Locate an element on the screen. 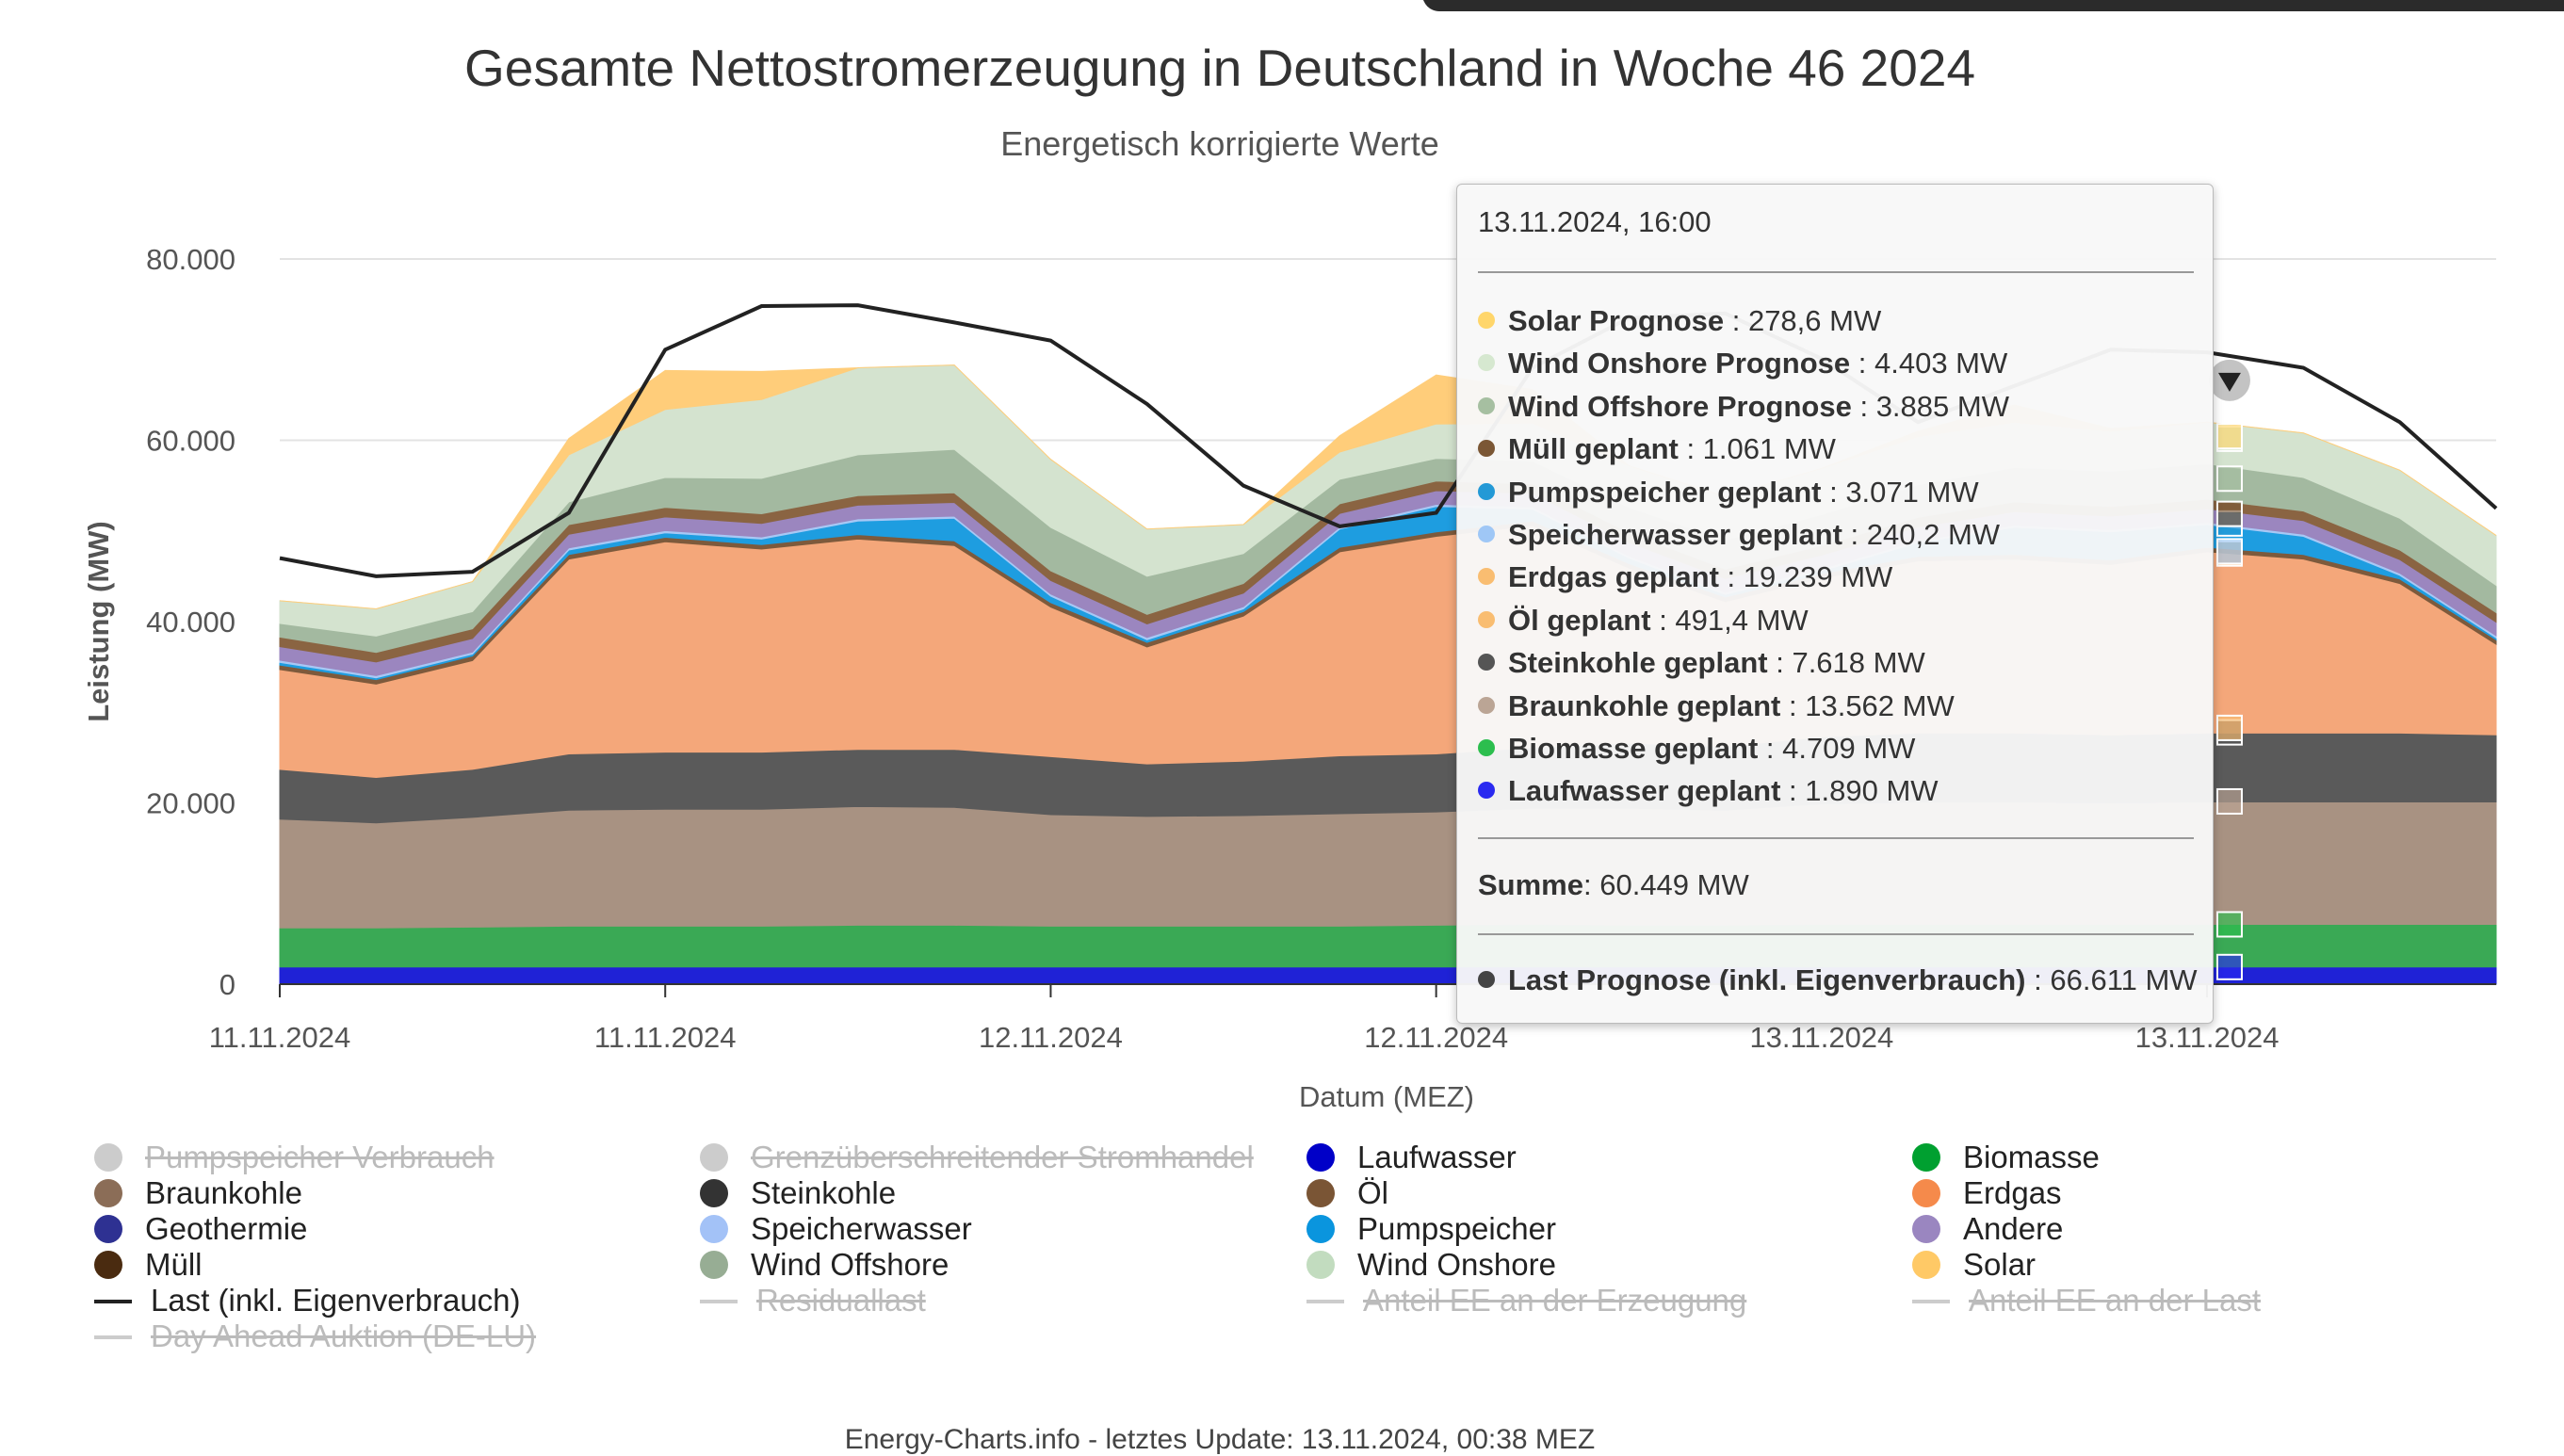 This screenshot has width=2564, height=1456. legend-item-steinkohle: Steinkohle is located at coordinates (798, 1193).